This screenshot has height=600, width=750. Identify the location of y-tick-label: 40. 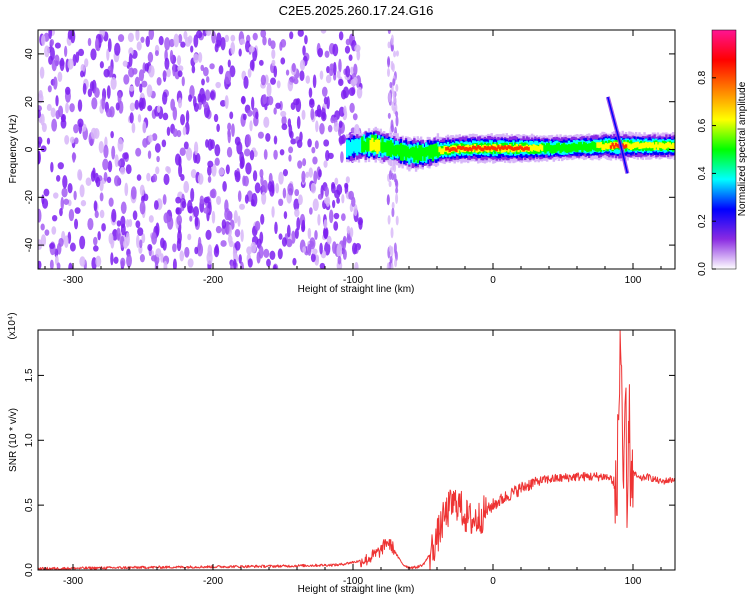
(29, 54).